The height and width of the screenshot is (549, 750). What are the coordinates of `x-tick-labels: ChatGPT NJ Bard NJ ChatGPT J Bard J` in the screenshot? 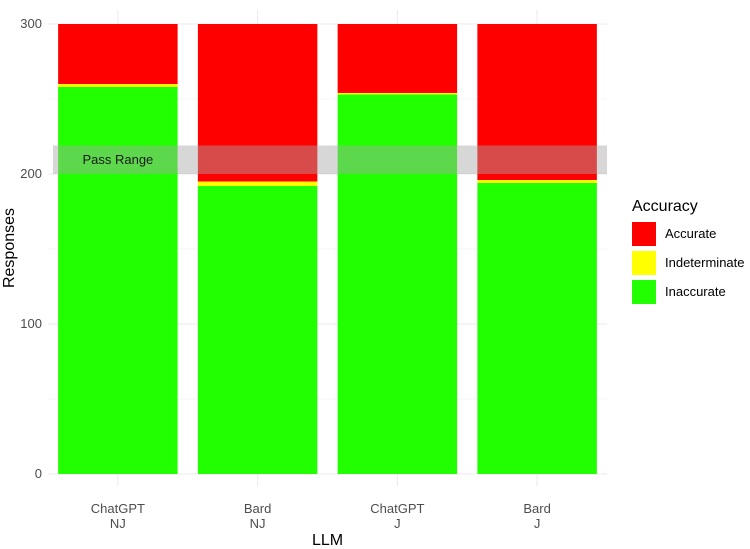 It's located at (321, 516).